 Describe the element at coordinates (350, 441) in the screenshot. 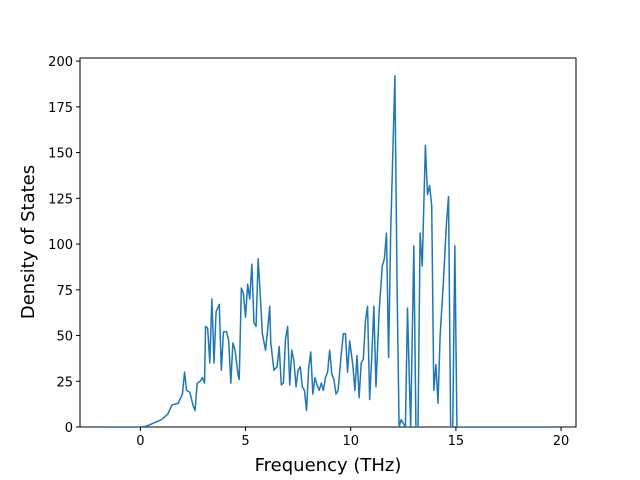

I see `x-tick-label: 10` at that location.